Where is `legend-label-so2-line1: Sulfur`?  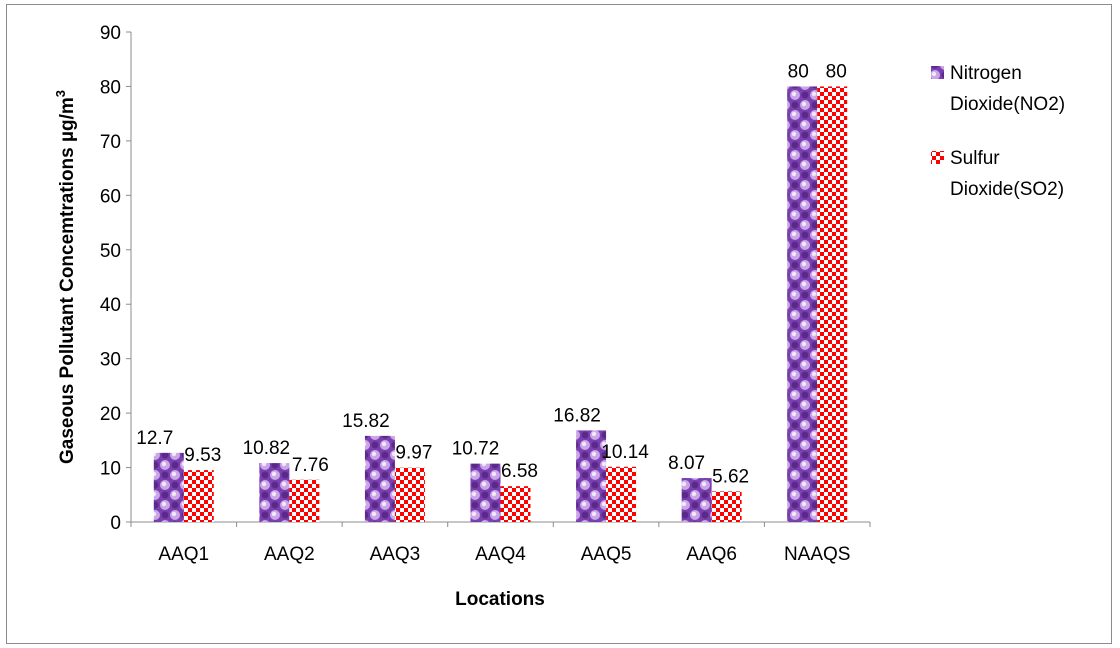 legend-label-so2-line1: Sulfur is located at coordinates (975, 158).